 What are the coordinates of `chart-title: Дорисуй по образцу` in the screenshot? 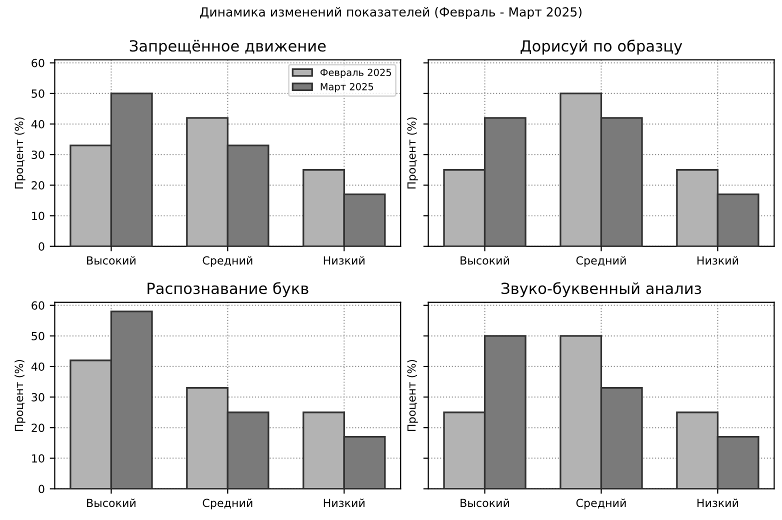 It's located at (601, 47).